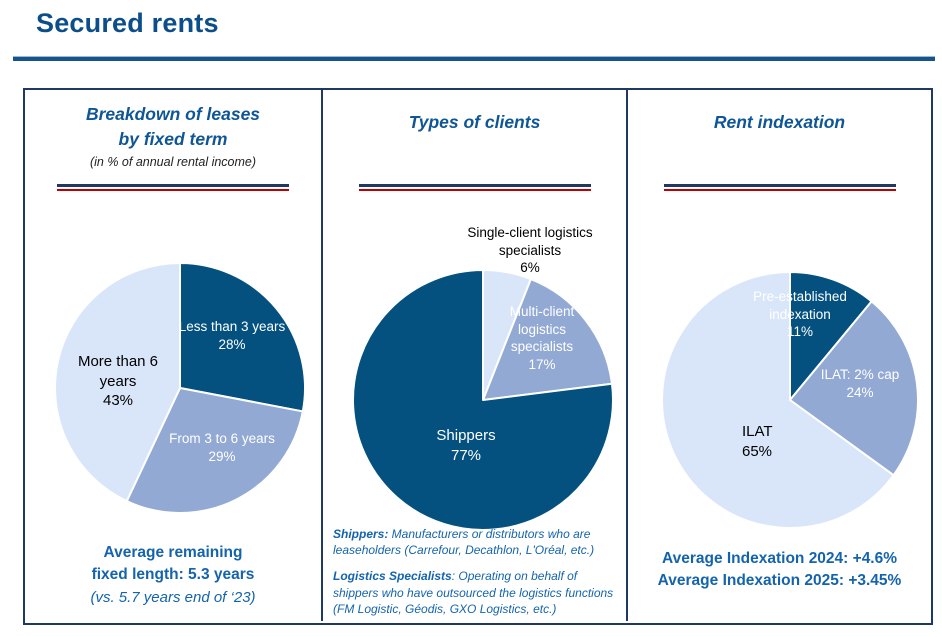 This screenshot has width=942, height=637. What do you see at coordinates (779, 581) in the screenshot?
I see `footer-bold-line: Average Indexation 2025: +3.45%` at bounding box center [779, 581].